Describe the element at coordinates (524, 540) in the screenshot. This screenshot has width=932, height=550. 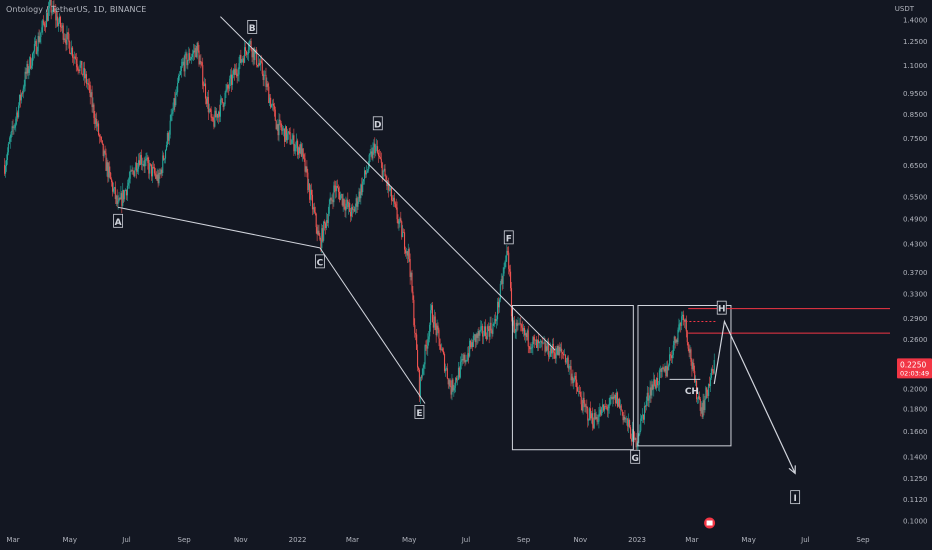
I see `time-tick-label: Sep` at that location.